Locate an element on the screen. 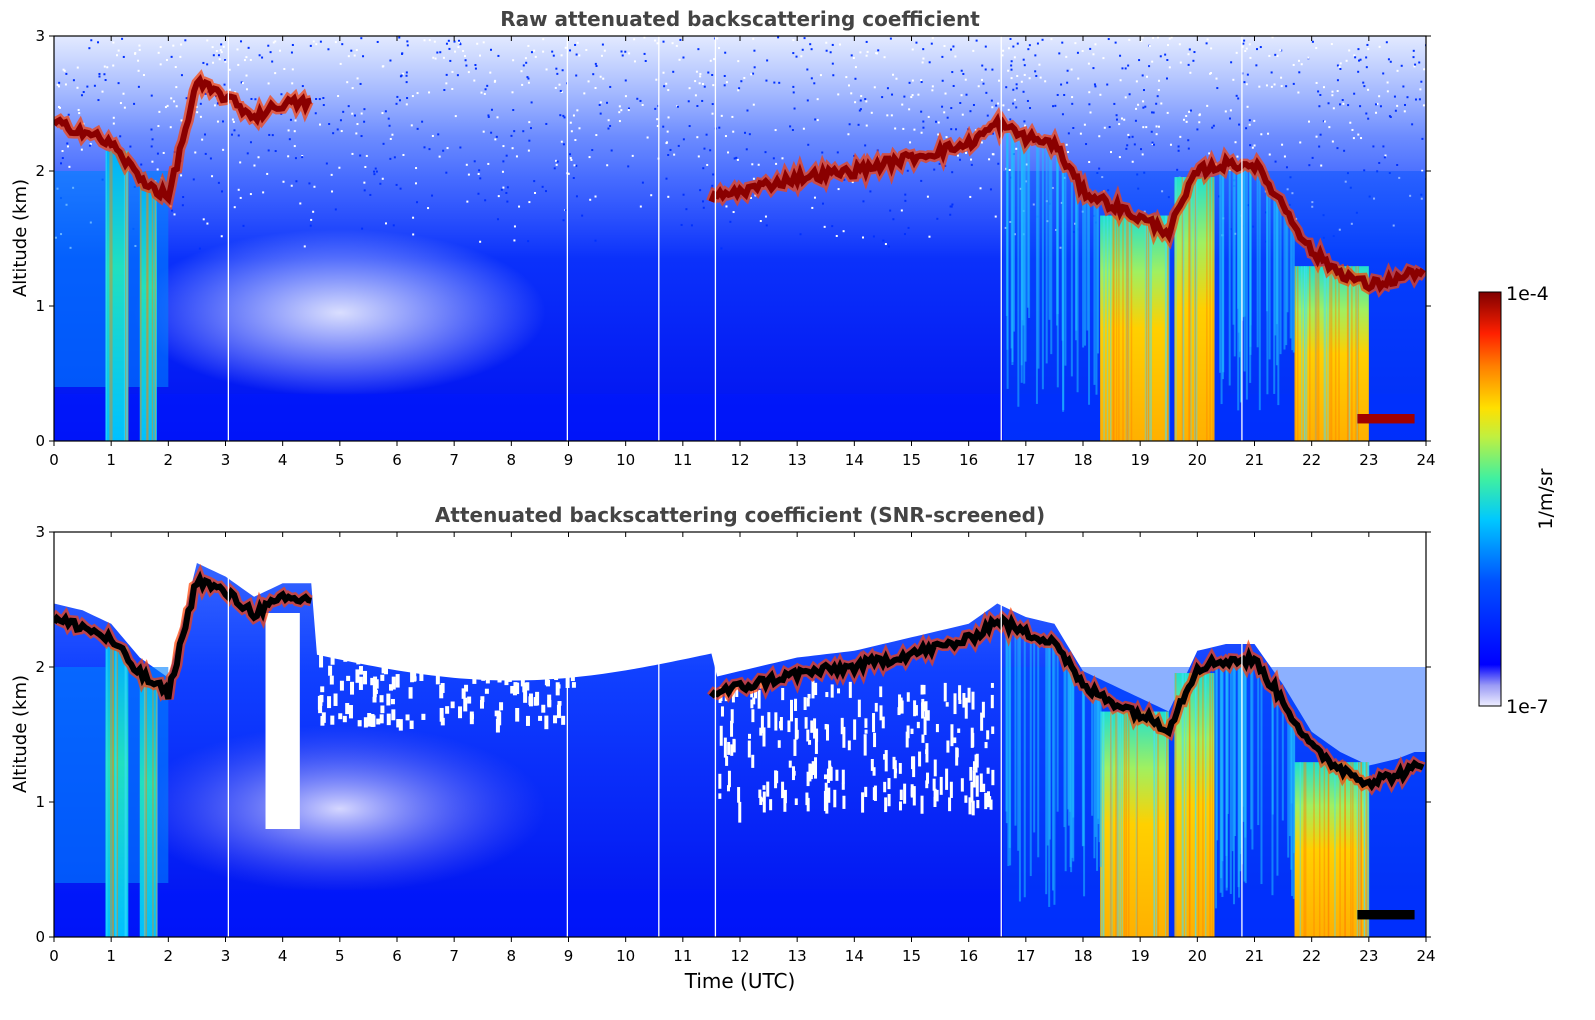 The image size is (1595, 1020). x-tick-label: 3 is located at coordinates (226, 956).